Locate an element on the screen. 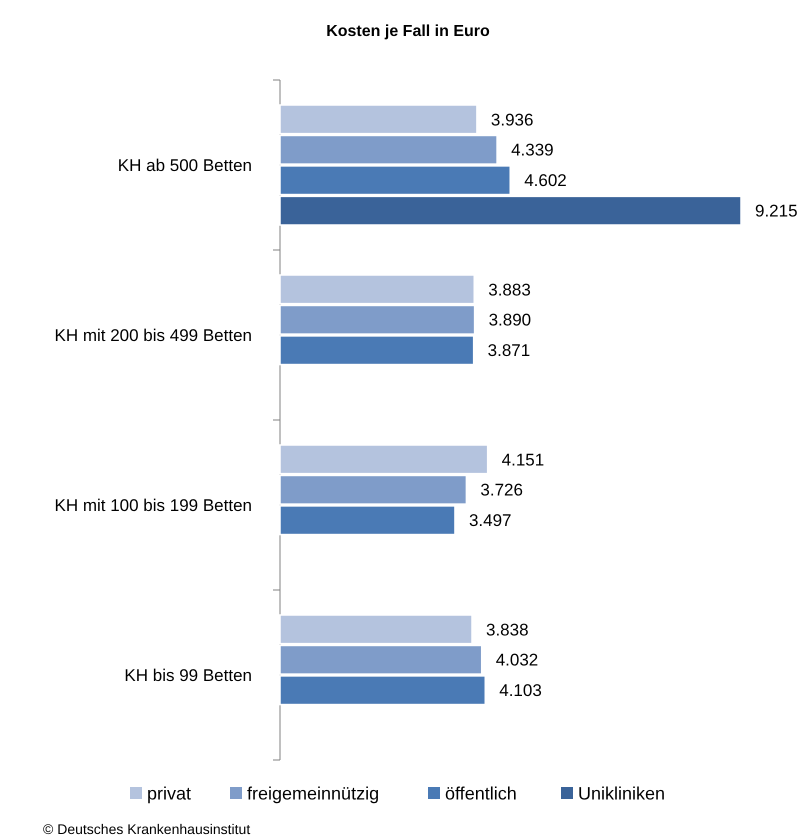  data-label: 4.602 is located at coordinates (545, 180).